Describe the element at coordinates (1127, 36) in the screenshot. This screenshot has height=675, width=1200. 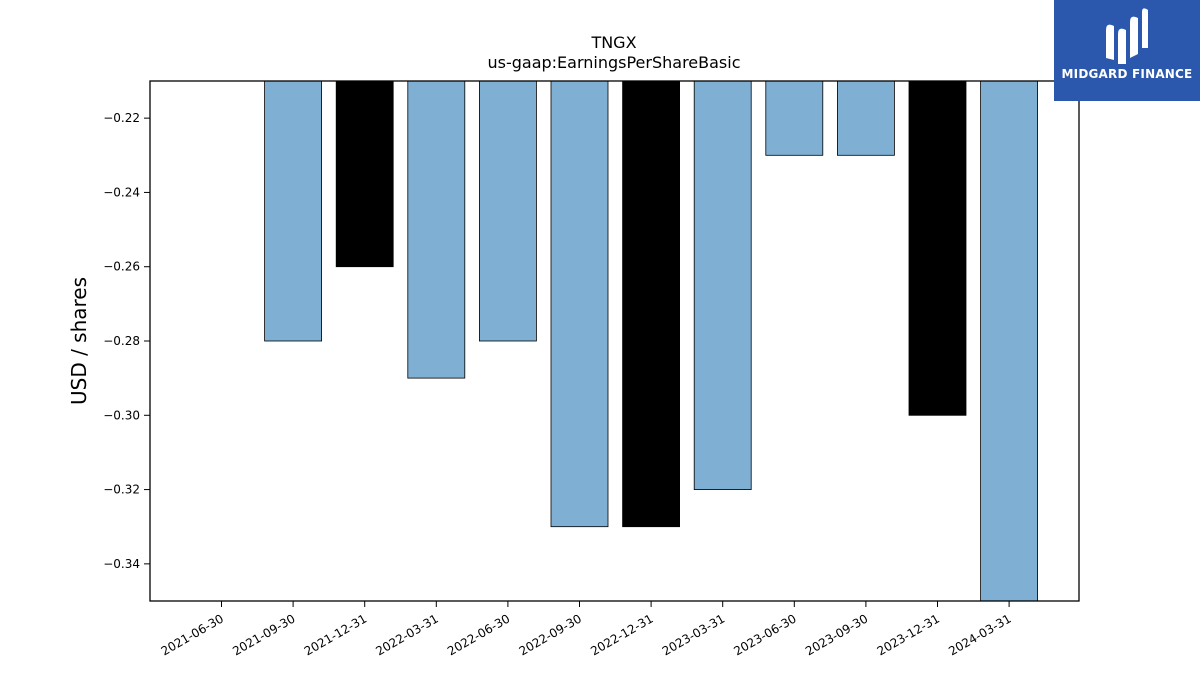
I see `midgard-logo-icon` at that location.